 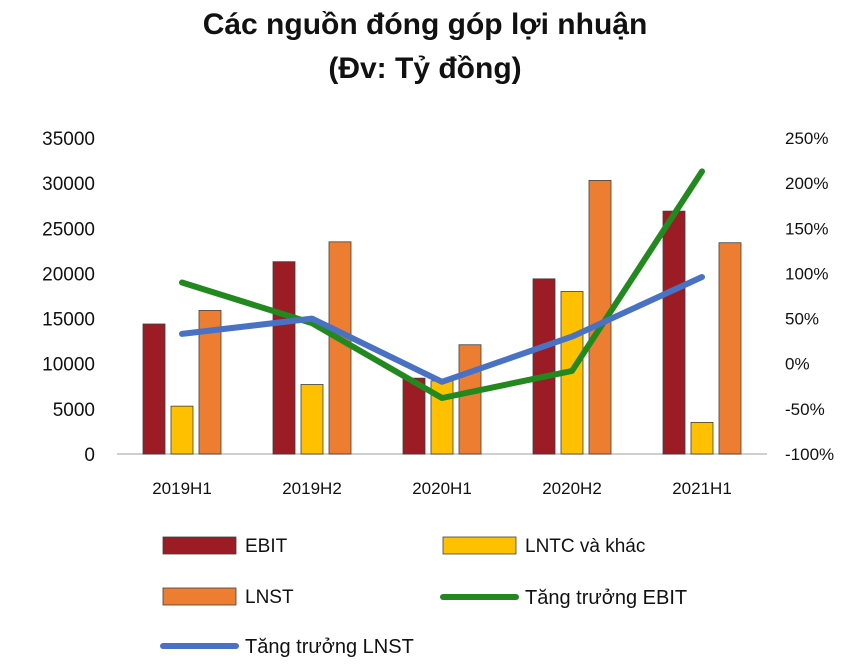 What do you see at coordinates (806, 273) in the screenshot?
I see `y2-tick-label: 100%` at bounding box center [806, 273].